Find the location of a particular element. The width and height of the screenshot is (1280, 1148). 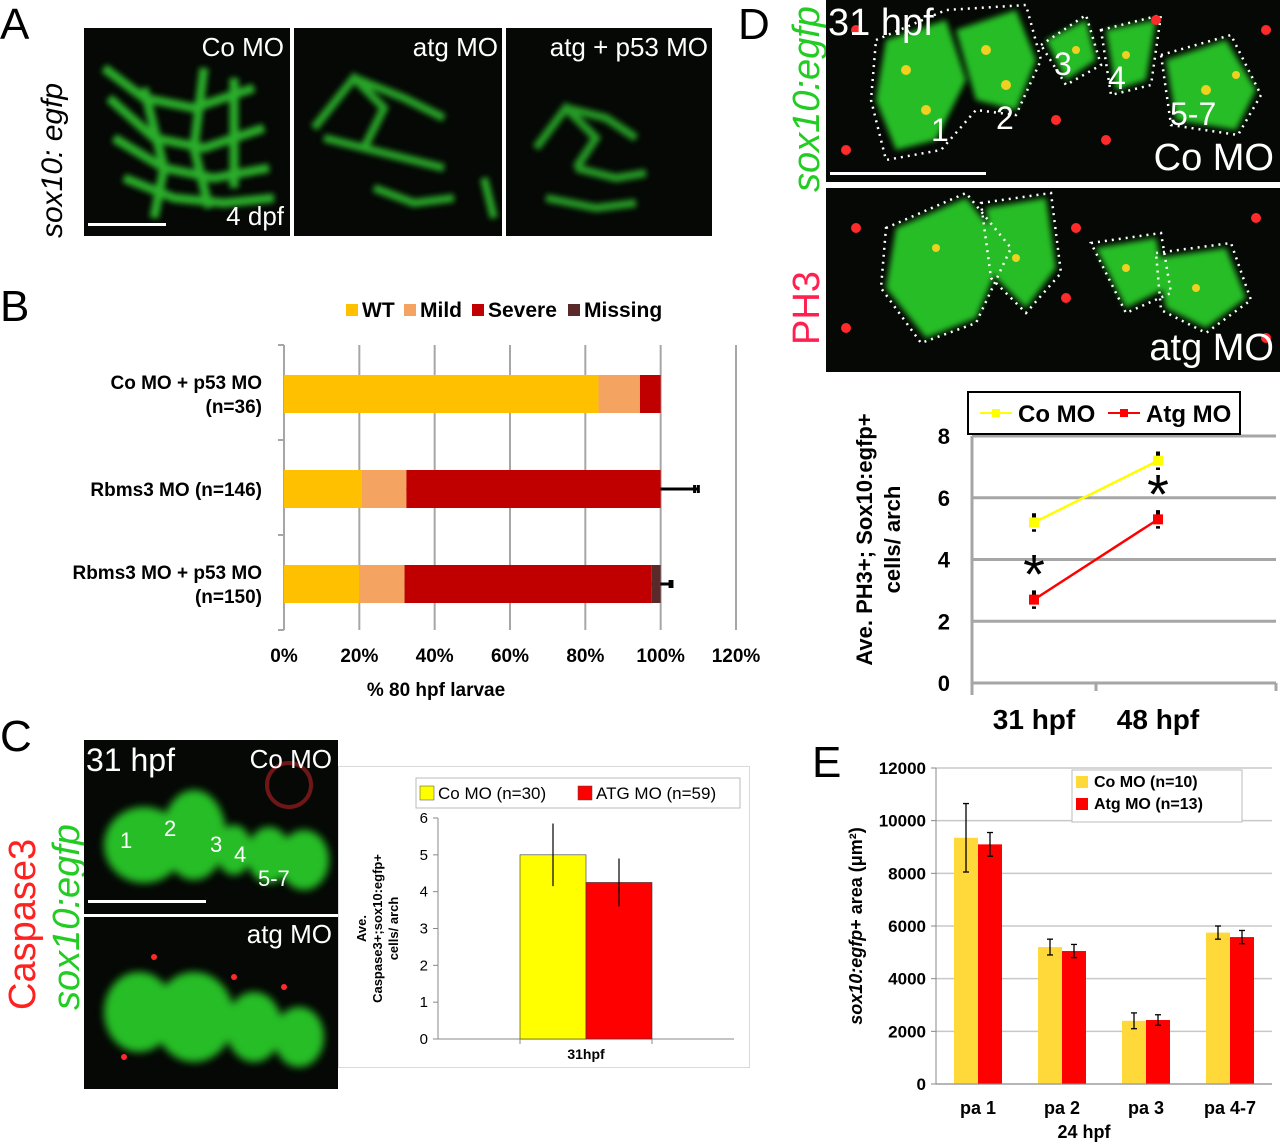

scale-bar is located at coordinates (127, 224).